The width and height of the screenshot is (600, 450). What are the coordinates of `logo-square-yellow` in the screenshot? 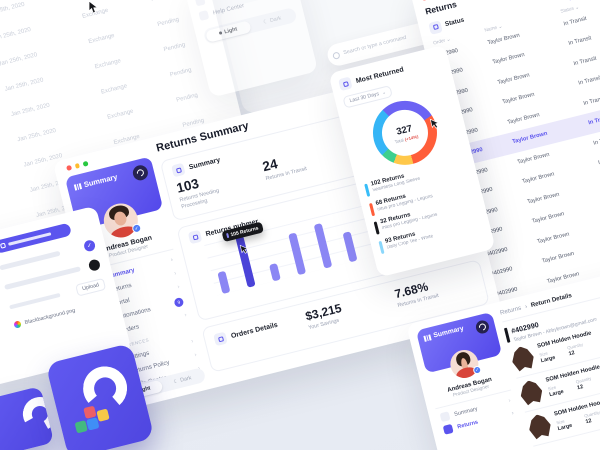 It's located at (103, 415).